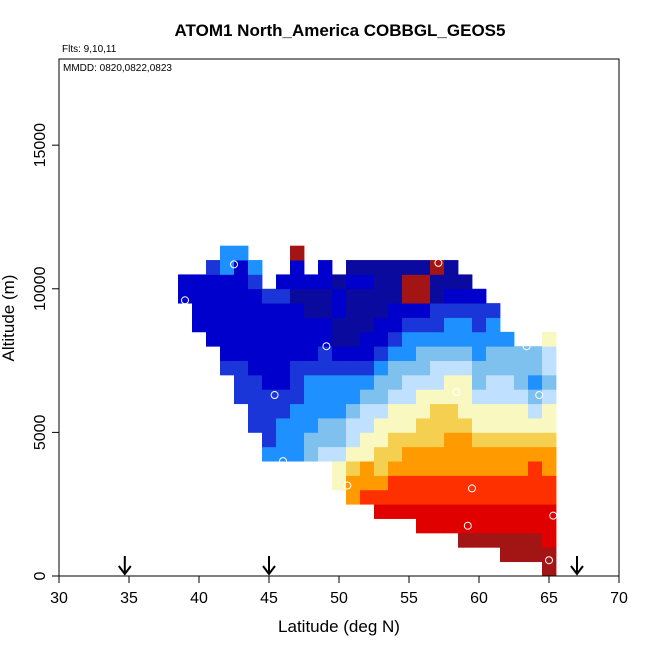 This screenshot has width=650, height=650. What do you see at coordinates (40, 145) in the screenshot?
I see `y-tick-label: 15000` at bounding box center [40, 145].